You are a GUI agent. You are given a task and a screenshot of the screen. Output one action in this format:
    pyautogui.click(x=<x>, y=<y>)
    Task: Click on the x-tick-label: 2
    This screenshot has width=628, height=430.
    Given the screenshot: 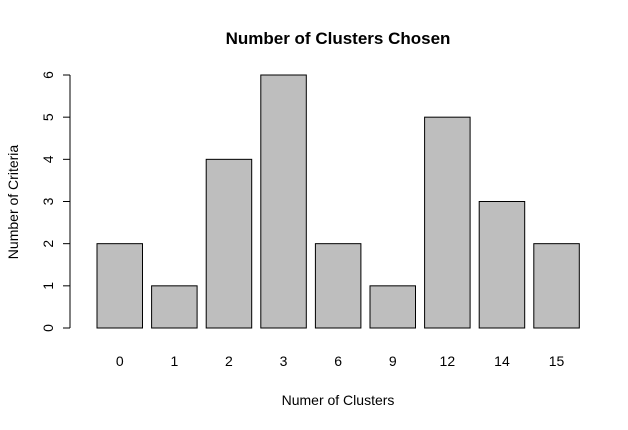 What is the action you would take?
    pyautogui.click(x=229, y=361)
    